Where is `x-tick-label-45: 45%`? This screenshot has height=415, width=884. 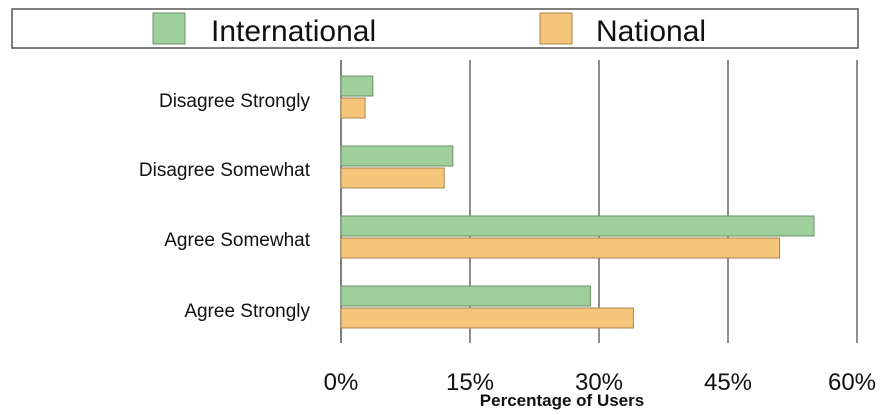 x-tick-label-45: 45% is located at coordinates (728, 382).